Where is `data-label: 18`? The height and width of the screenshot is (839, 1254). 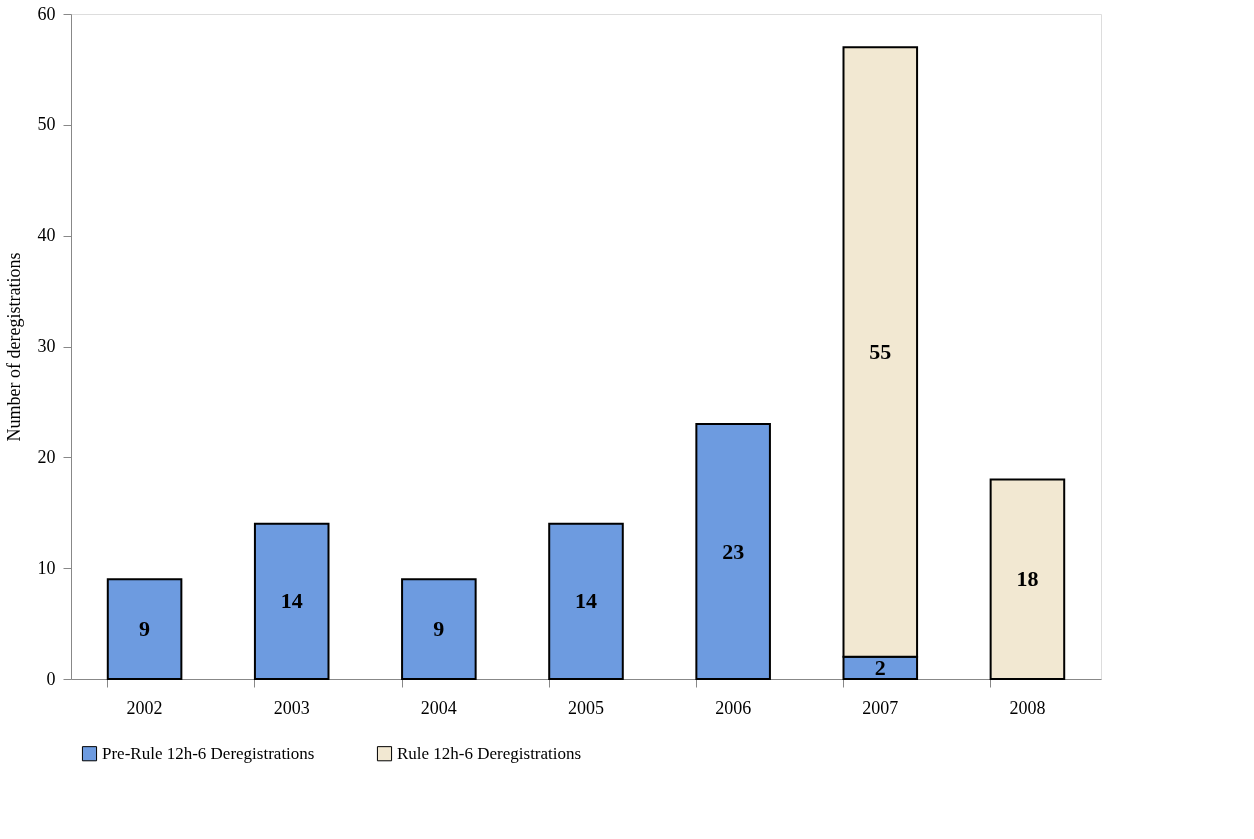 data-label: 18 is located at coordinates (1027, 579).